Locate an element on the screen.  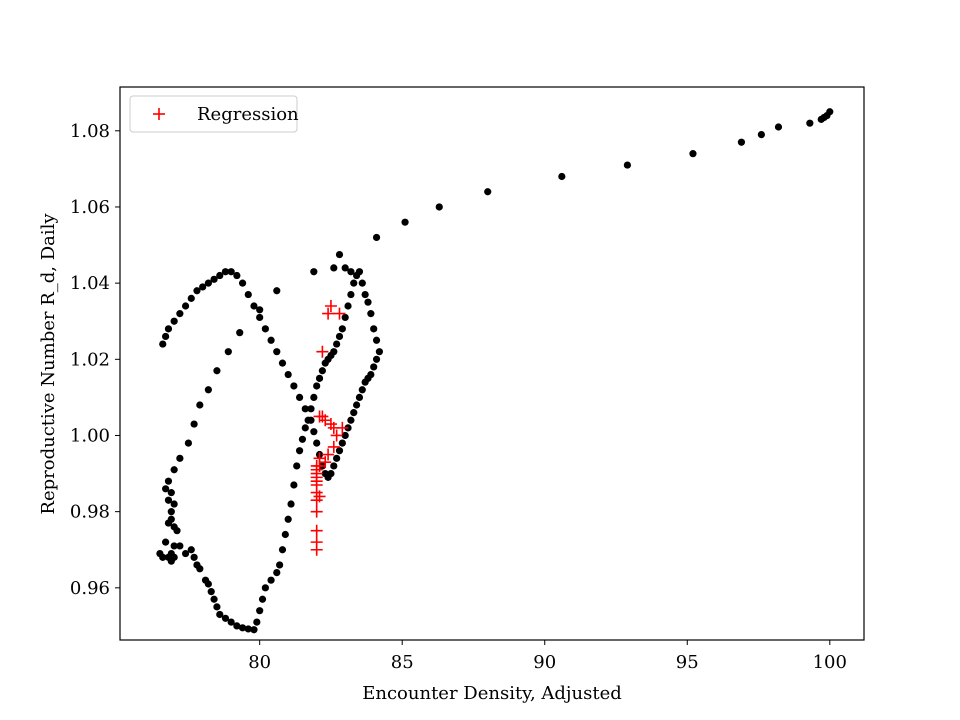
legend: Regression is located at coordinates (214, 114).